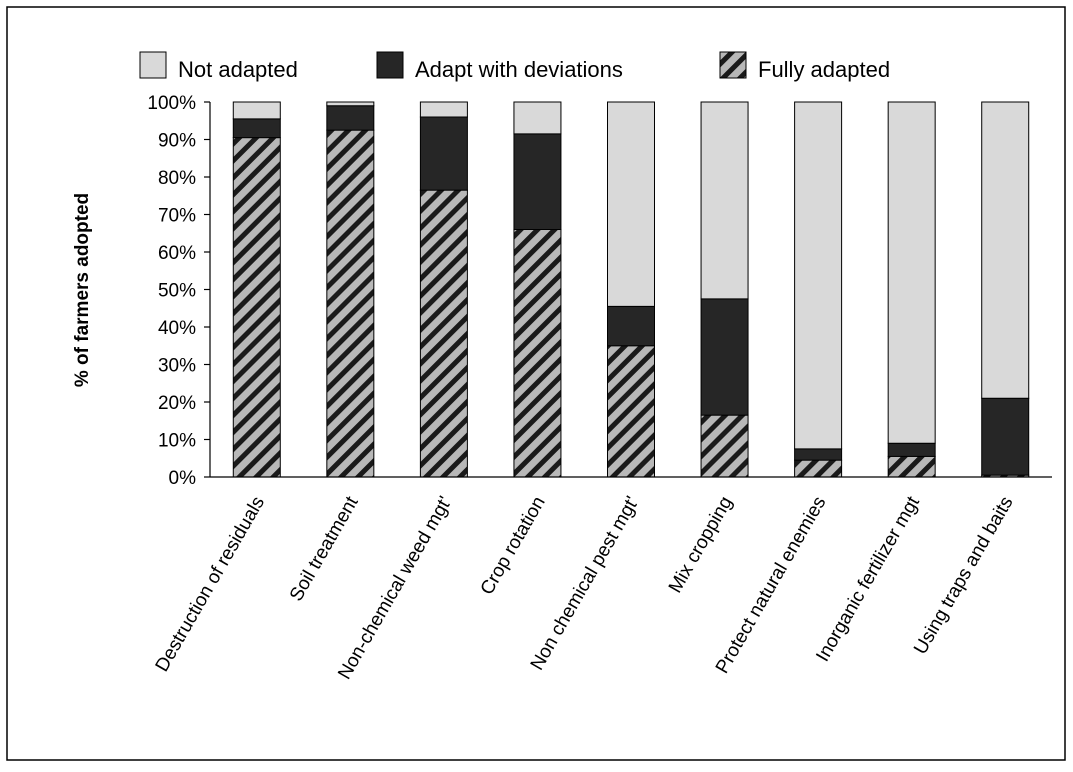 This screenshot has width=1073, height=772. Describe the element at coordinates (153, 65) in the screenshot. I see `legend-swatch-not-adapted` at that location.